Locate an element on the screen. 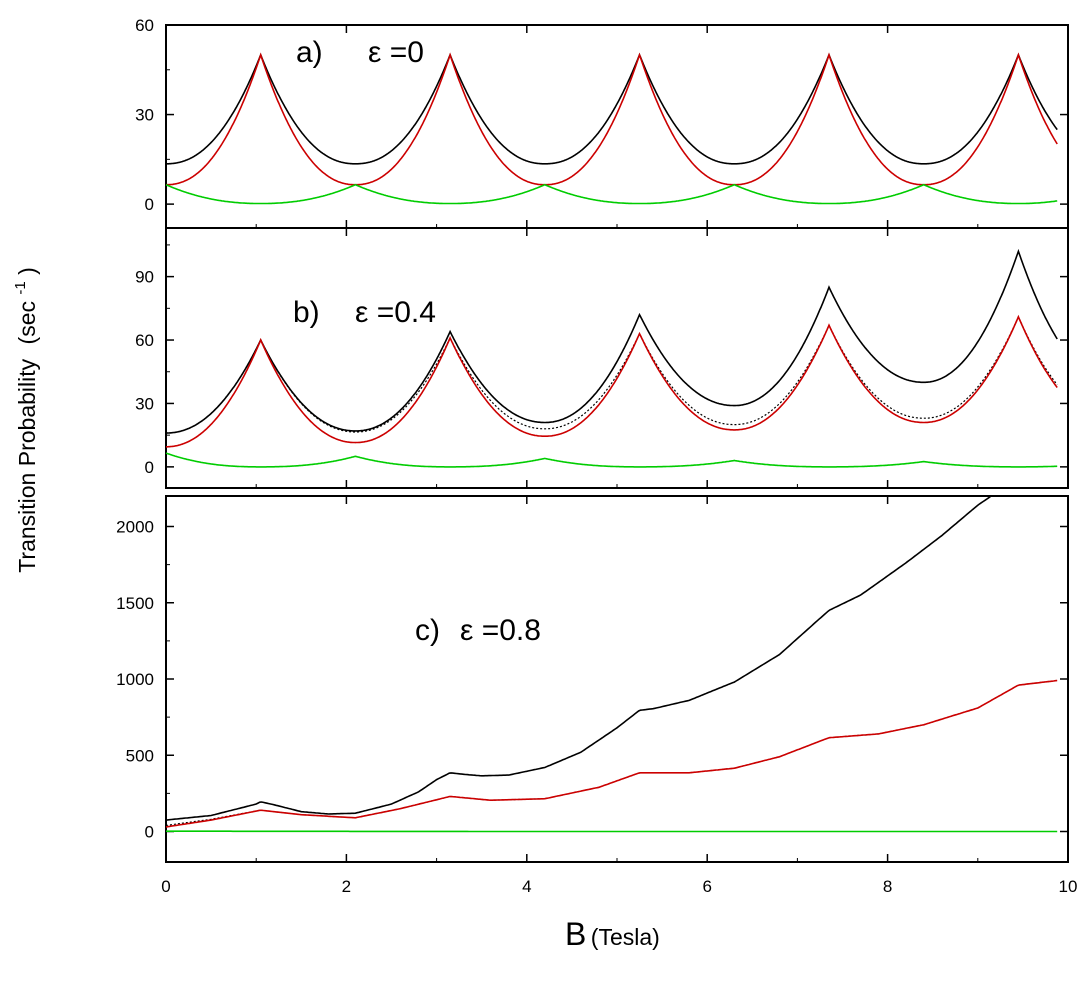  panel-b-ytick-label: 0 is located at coordinates (149, 467).